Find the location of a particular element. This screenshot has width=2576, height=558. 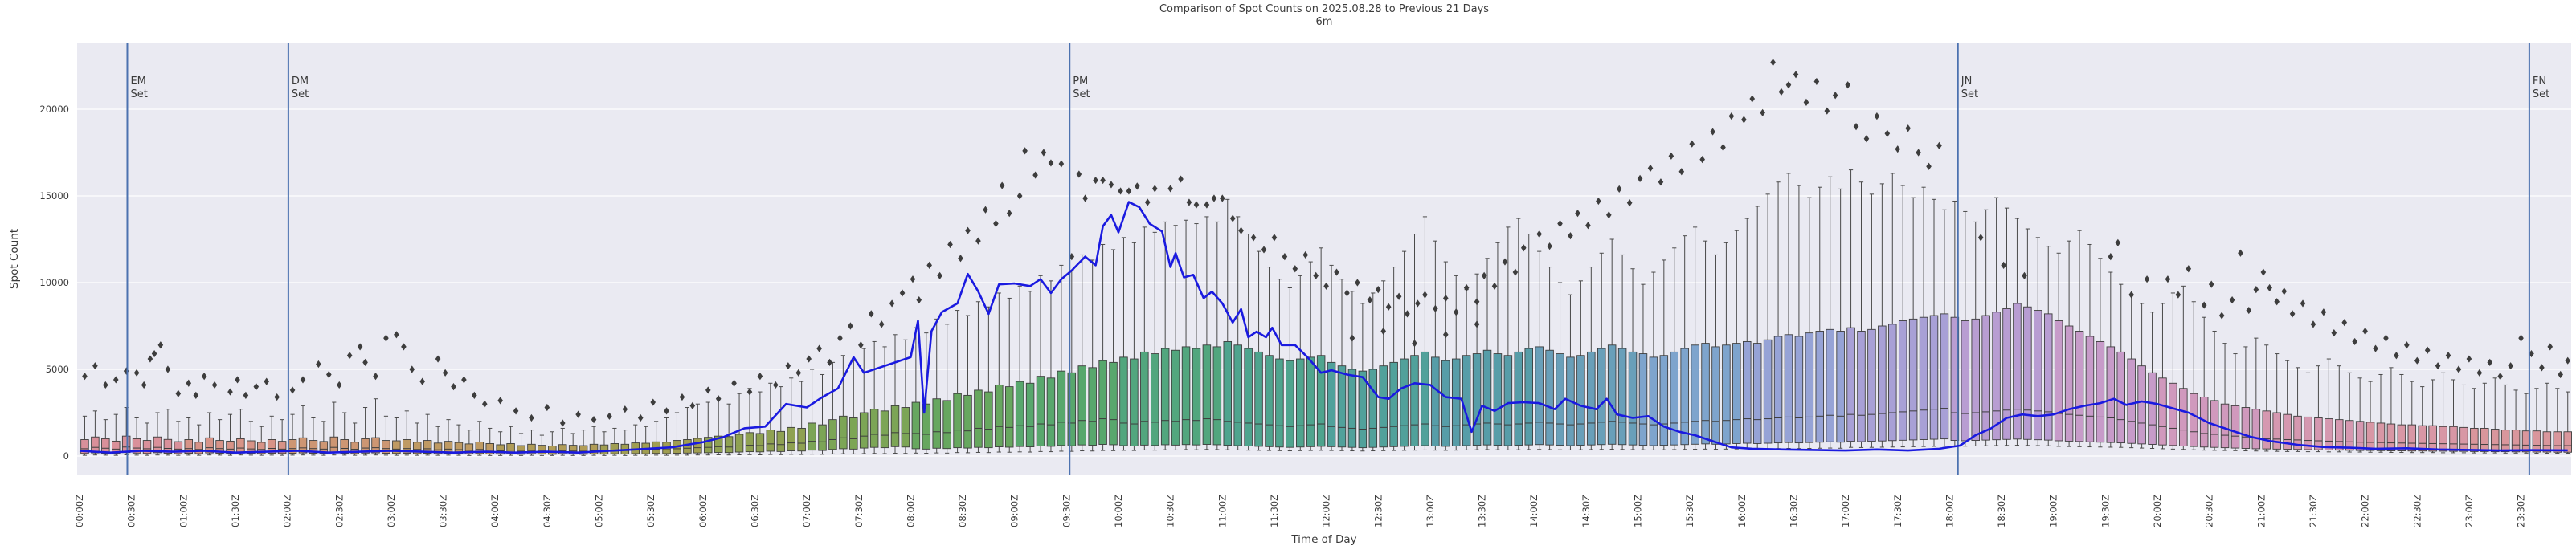

x-tick-label: 18:00Z is located at coordinates (1949, 511).